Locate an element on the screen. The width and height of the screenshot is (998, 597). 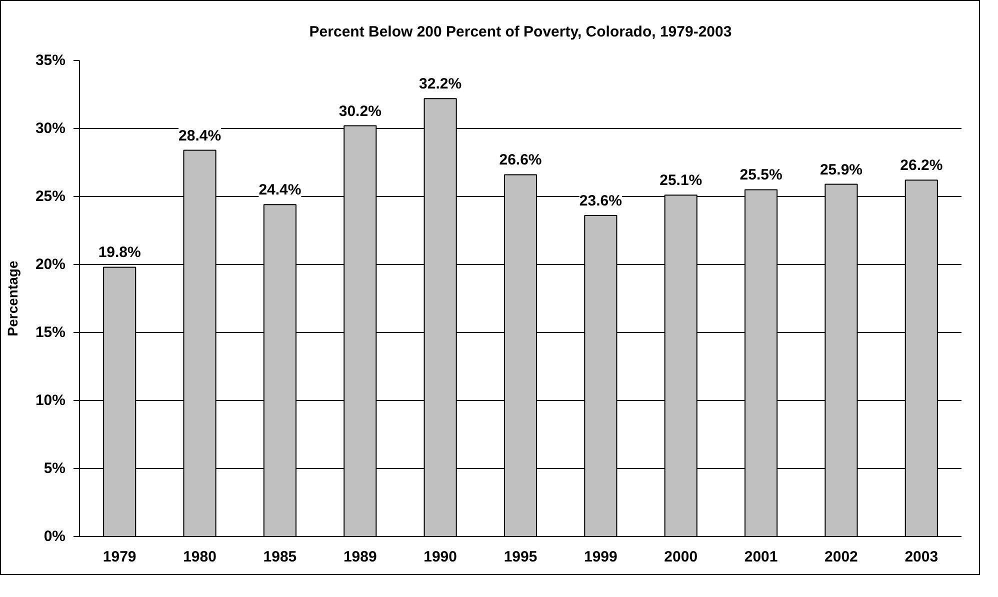
x-tick-label: 2003 is located at coordinates (921, 557).